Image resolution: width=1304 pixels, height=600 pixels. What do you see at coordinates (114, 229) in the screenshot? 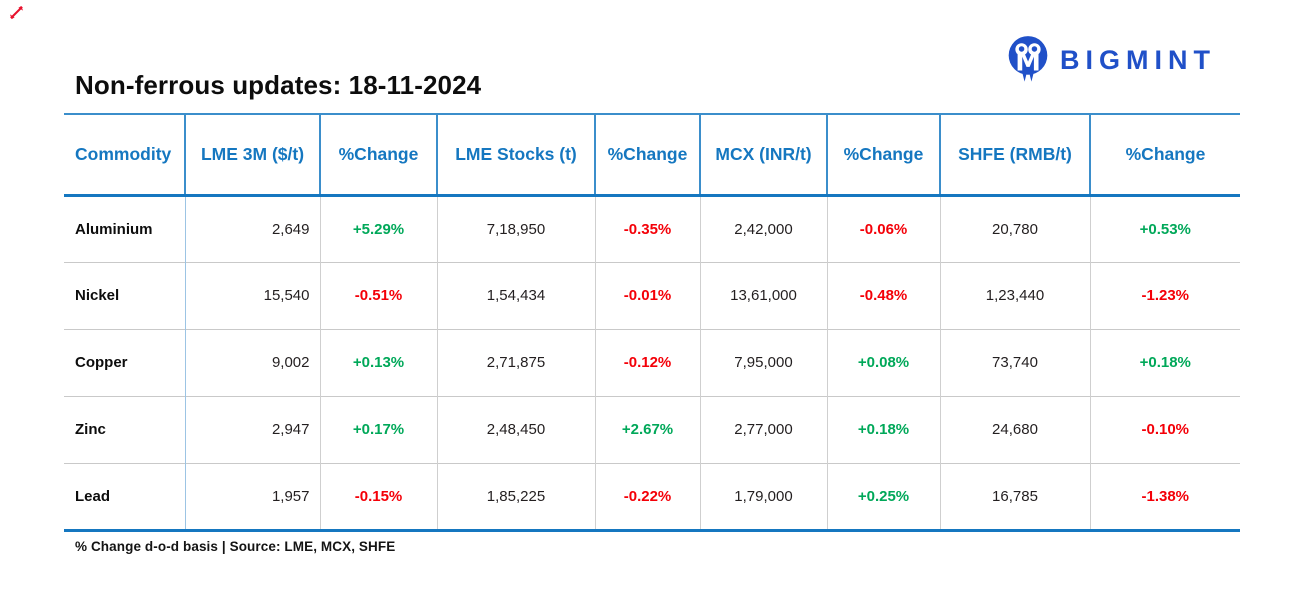
I see `cell-commodity: Aluminium` at bounding box center [114, 229].